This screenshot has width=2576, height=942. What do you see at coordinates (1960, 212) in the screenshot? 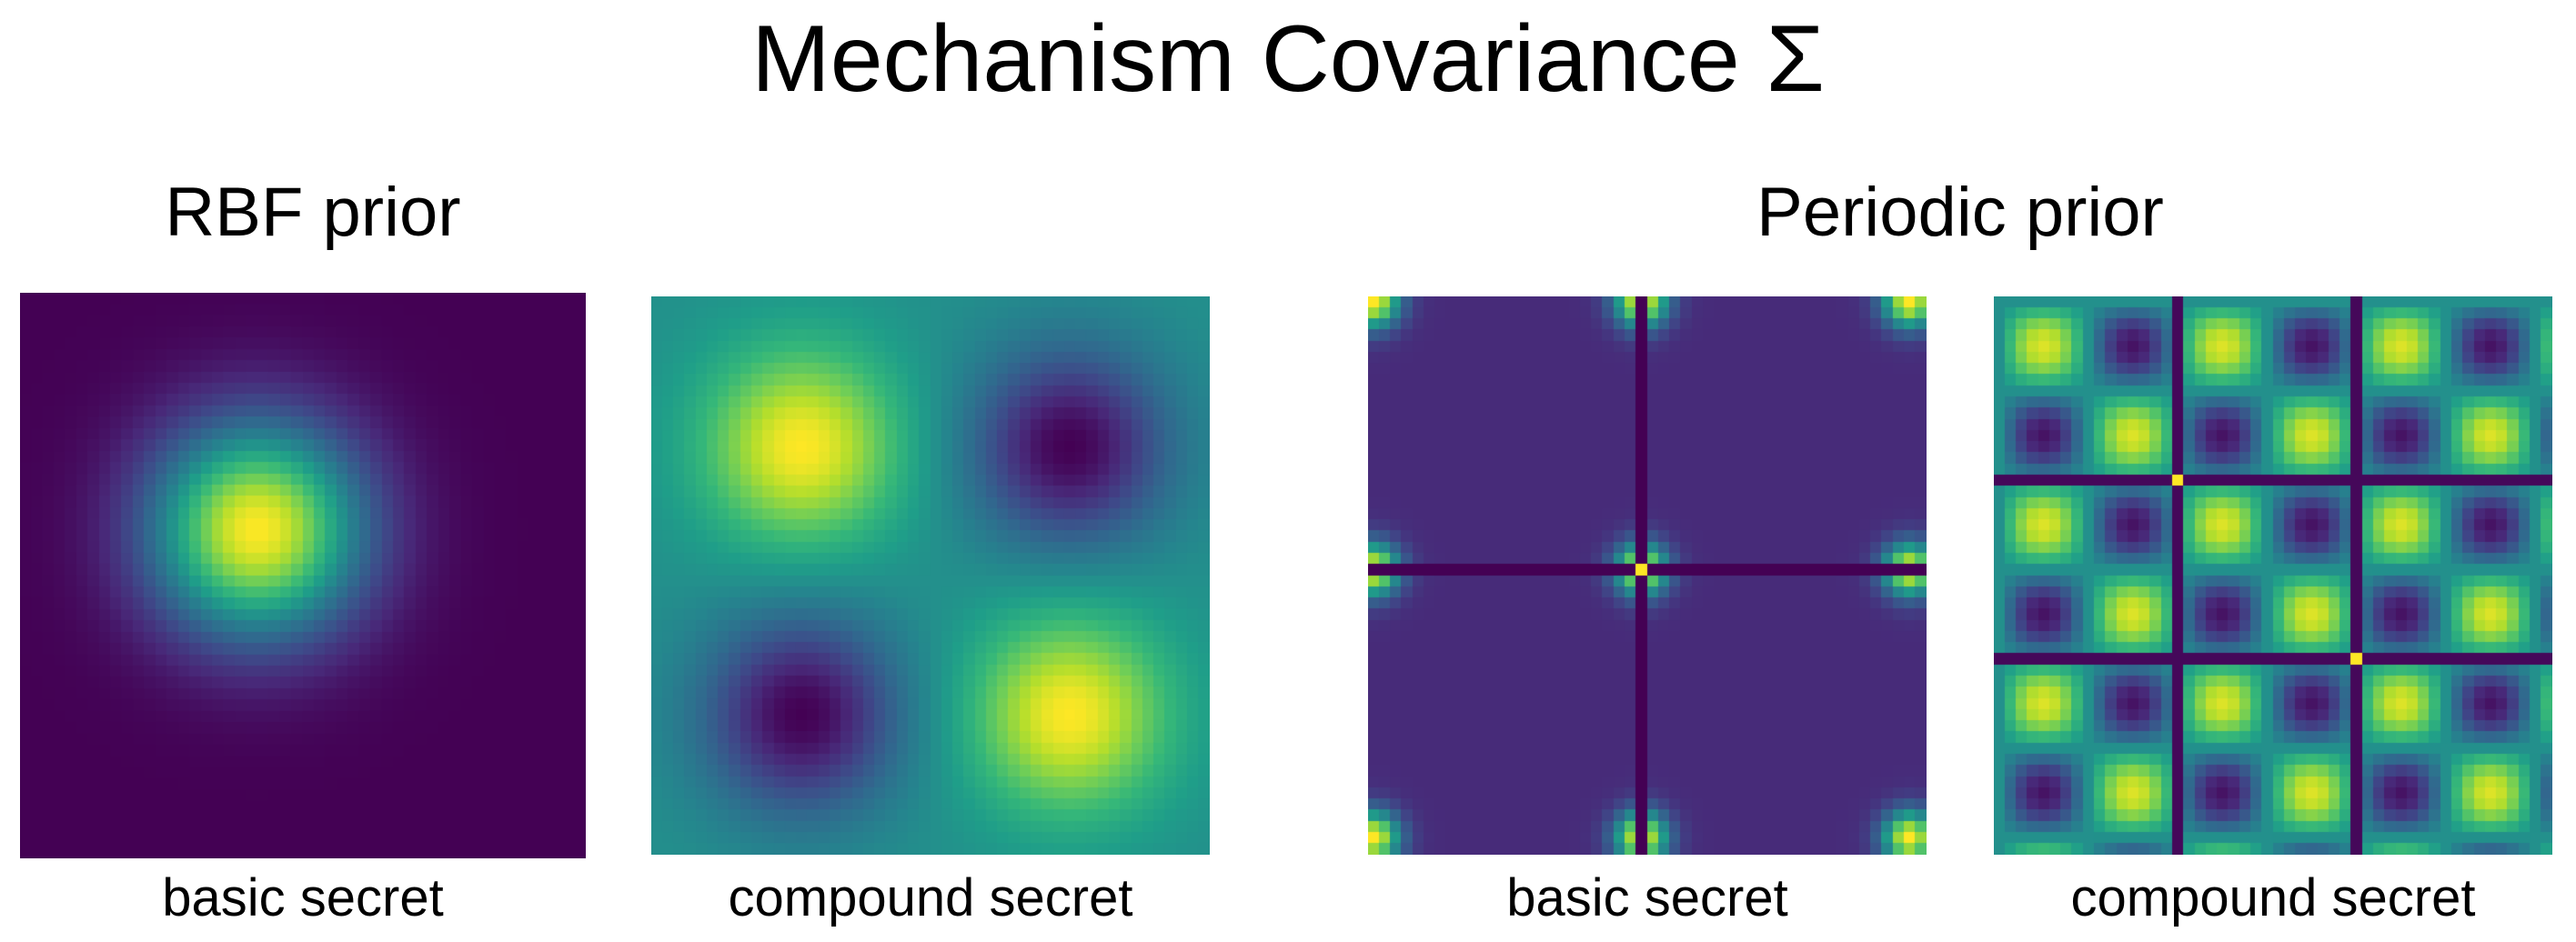
I see `group-title-periodic: Periodic prior` at bounding box center [1960, 212].